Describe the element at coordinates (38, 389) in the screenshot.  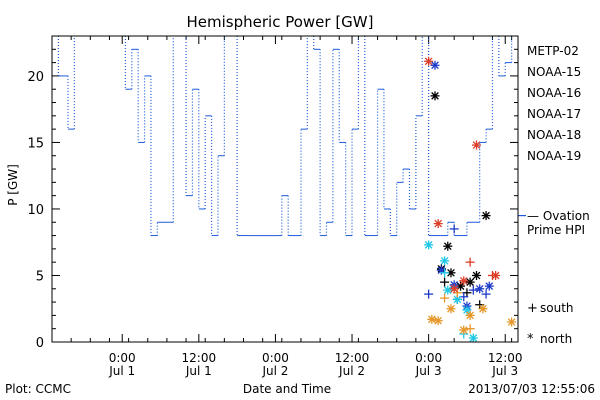
I see `footer-left: Plot: CCMC` at that location.